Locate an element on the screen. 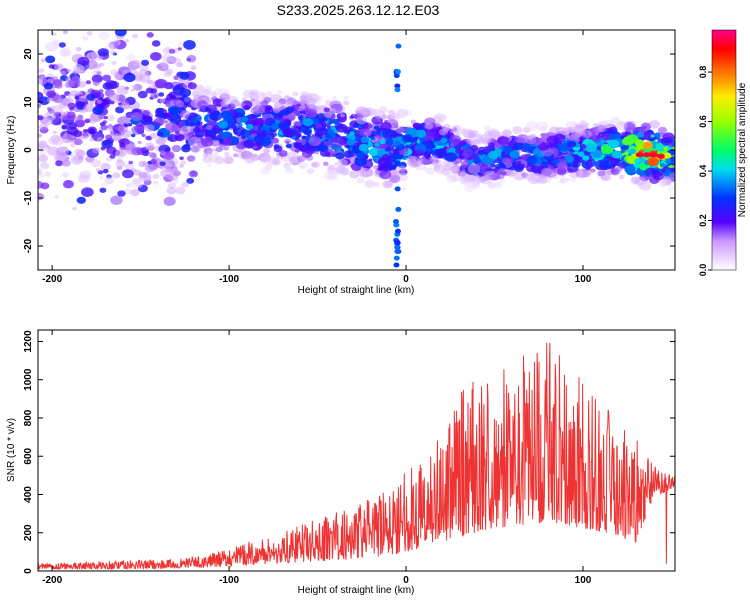  colorbar-tick-label: 0.2 is located at coordinates (703, 220).